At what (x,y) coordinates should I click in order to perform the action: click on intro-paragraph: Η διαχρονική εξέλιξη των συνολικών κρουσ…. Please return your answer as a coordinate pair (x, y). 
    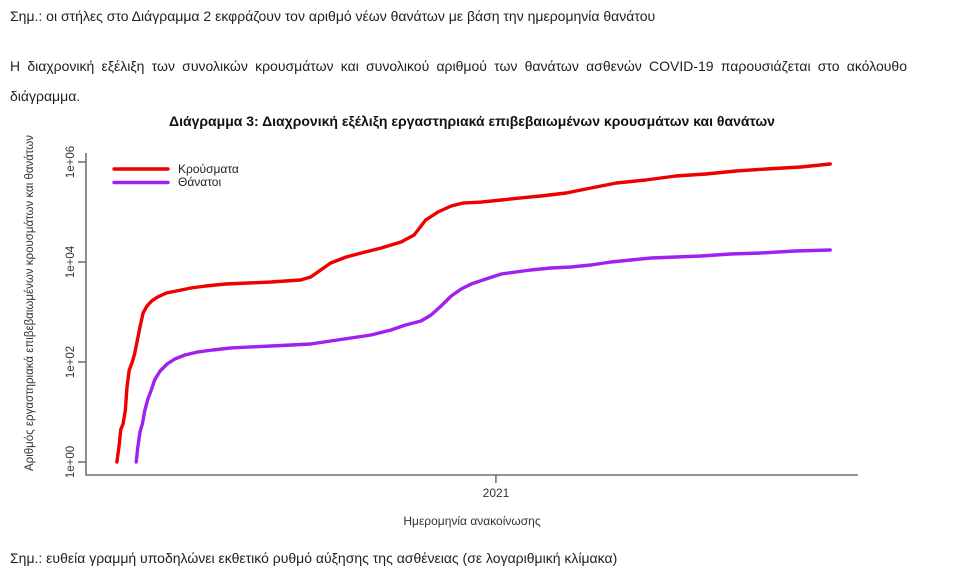
    Looking at the image, I should click on (458, 81).